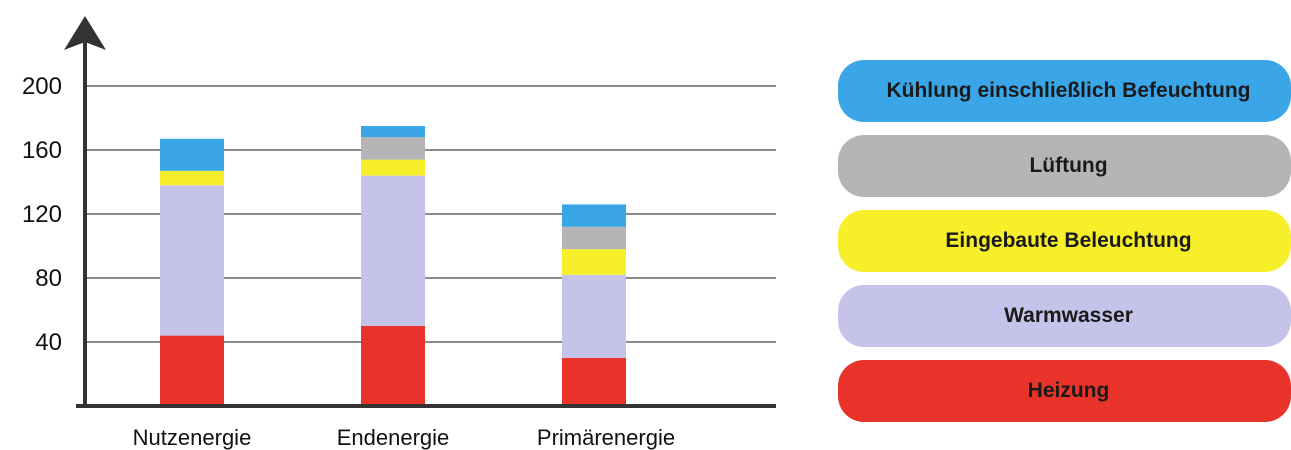 This screenshot has width=1291, height=450. What do you see at coordinates (1064, 391) in the screenshot?
I see `legend-entry: Heizung` at bounding box center [1064, 391].